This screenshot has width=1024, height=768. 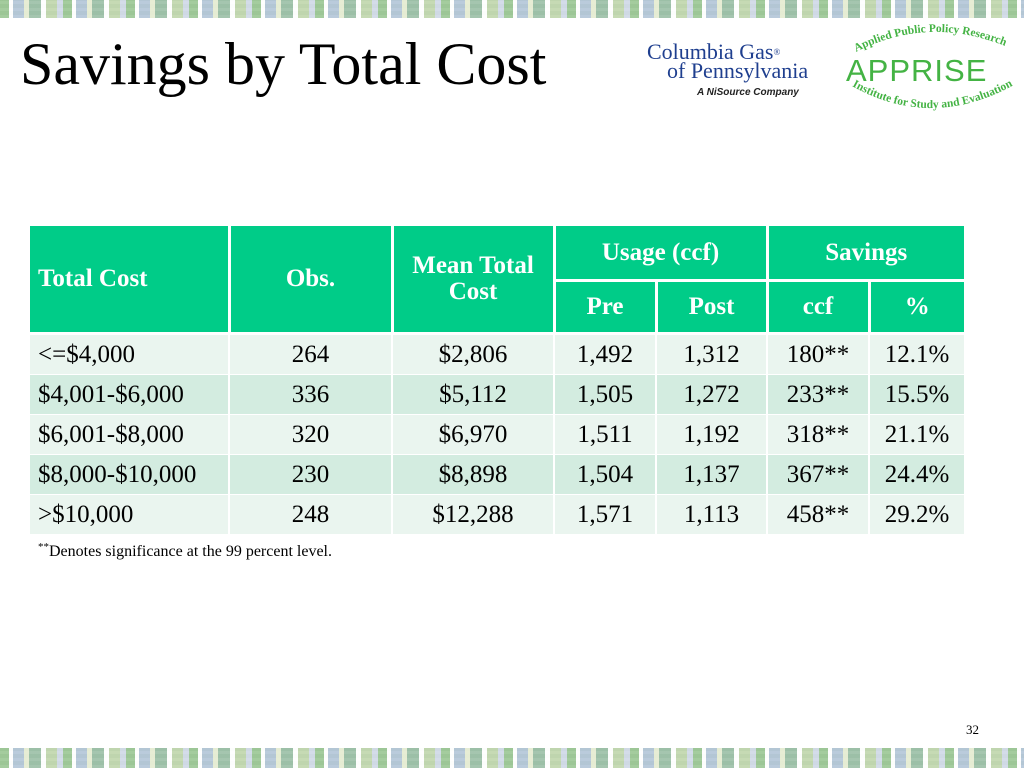 I want to click on cell-obs: 230, so click(x=311, y=474).